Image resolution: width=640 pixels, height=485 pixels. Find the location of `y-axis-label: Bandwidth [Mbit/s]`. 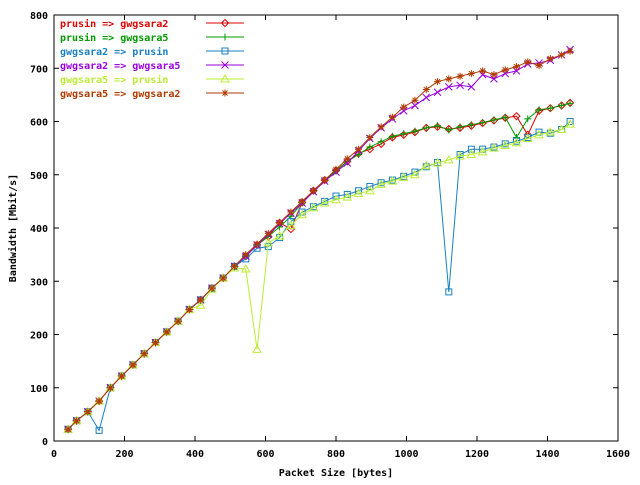

y-axis-label: Bandwidth [Mbit/s] is located at coordinates (13, 228).